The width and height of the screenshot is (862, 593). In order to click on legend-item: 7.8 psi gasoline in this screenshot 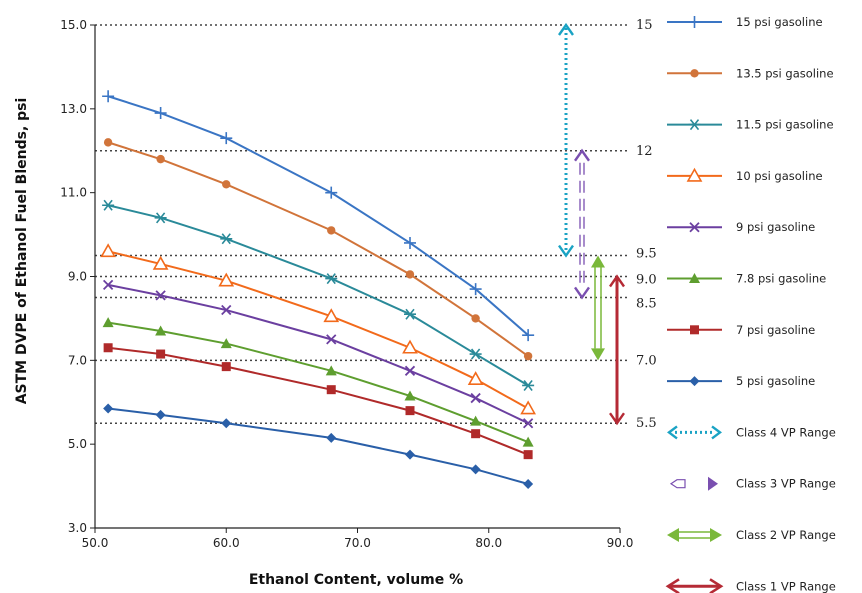, I will do `click(746, 279)`.